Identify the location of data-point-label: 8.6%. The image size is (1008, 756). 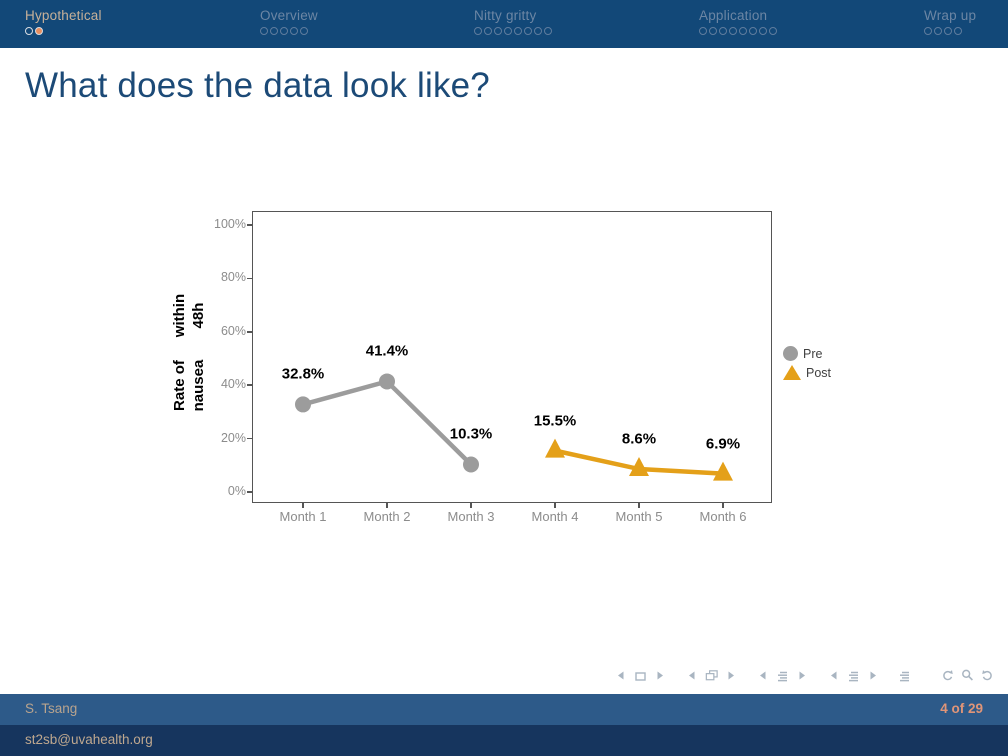
(639, 439).